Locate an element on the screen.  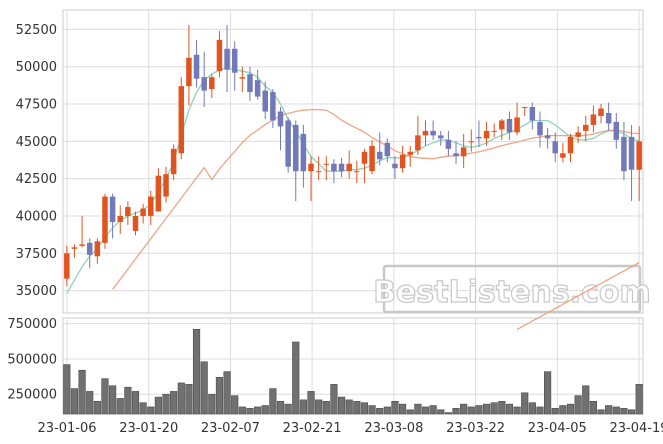
price-y-tick-label: 37500 is located at coordinates (36, 254).